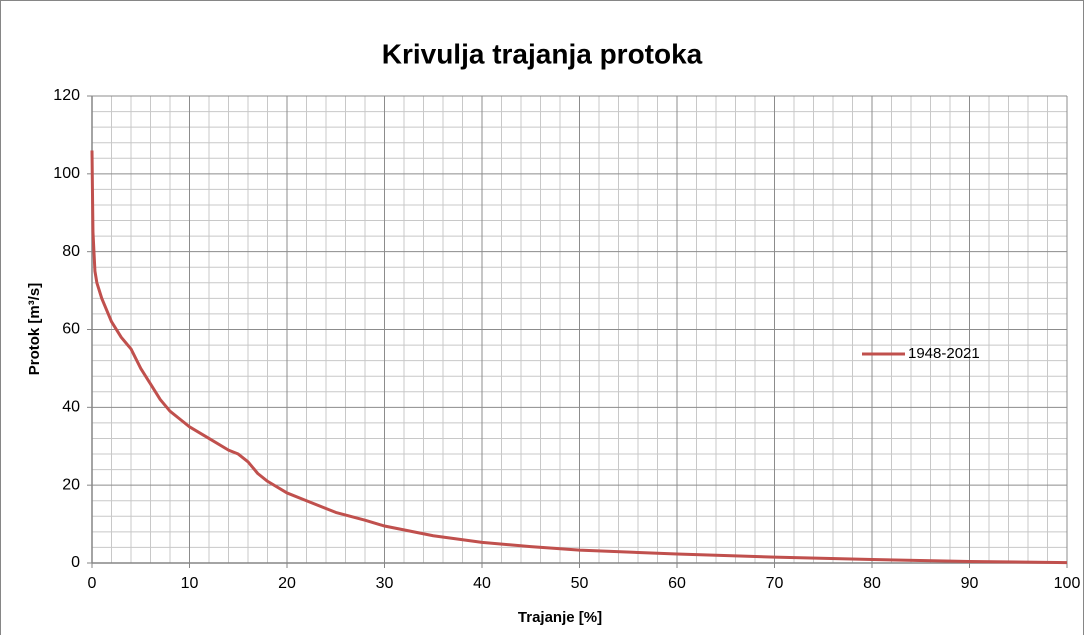 The image size is (1085, 635). Describe the element at coordinates (542, 53) in the screenshot. I see `chart-title: Krivulja trajanja protoka` at that location.